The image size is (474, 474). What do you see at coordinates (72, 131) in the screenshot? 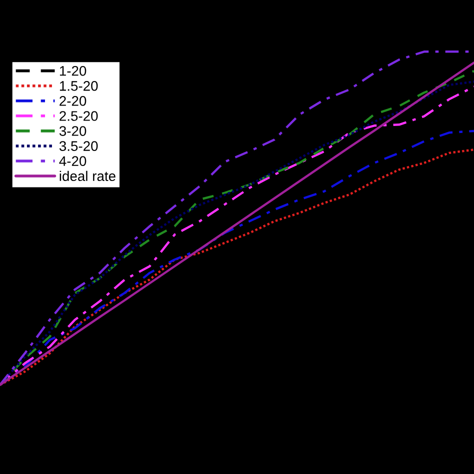
I see `legend-label: 3-20` at bounding box center [72, 131].